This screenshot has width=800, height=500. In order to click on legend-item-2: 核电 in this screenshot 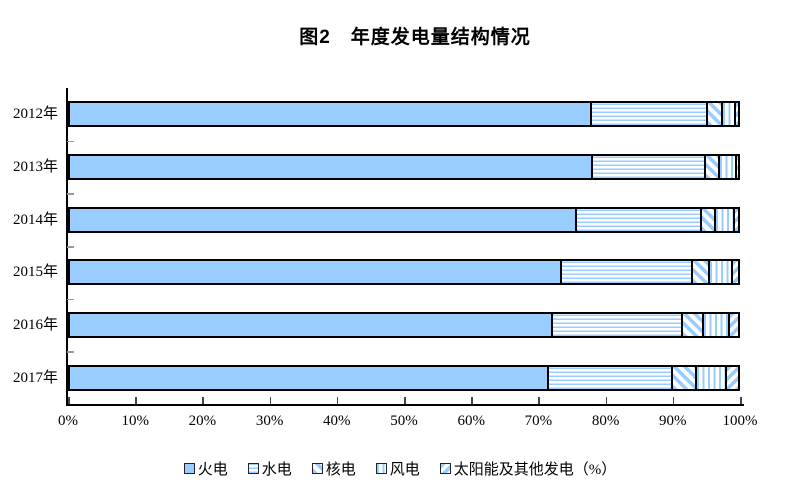, I will do `click(333, 468)`.